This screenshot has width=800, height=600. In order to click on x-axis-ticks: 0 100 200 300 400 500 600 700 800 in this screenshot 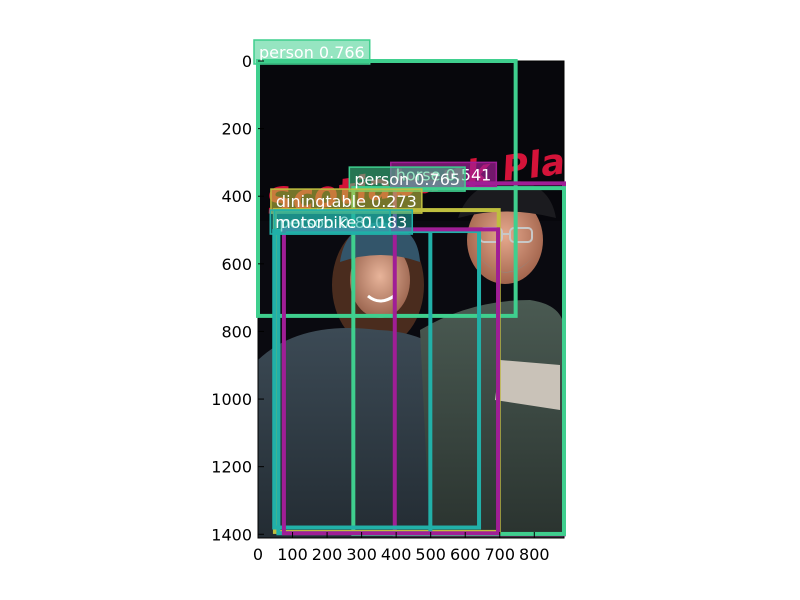, I will do `click(401, 548)`.